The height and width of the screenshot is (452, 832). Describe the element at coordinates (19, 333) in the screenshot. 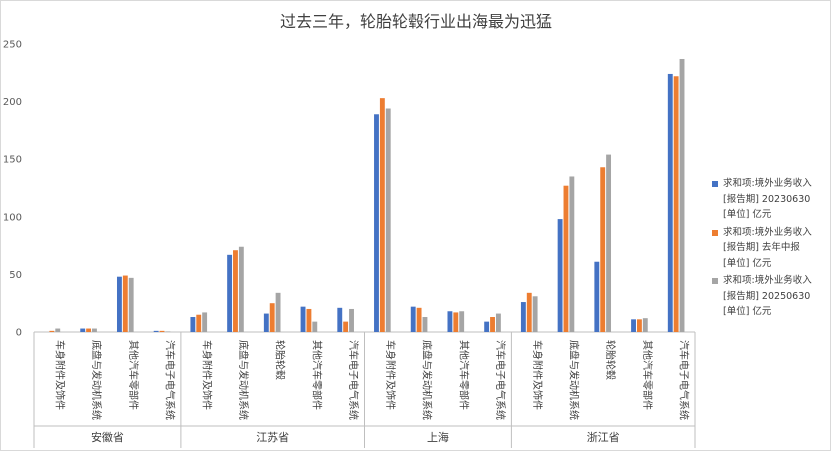

I see `y-tick-label: 0` at that location.